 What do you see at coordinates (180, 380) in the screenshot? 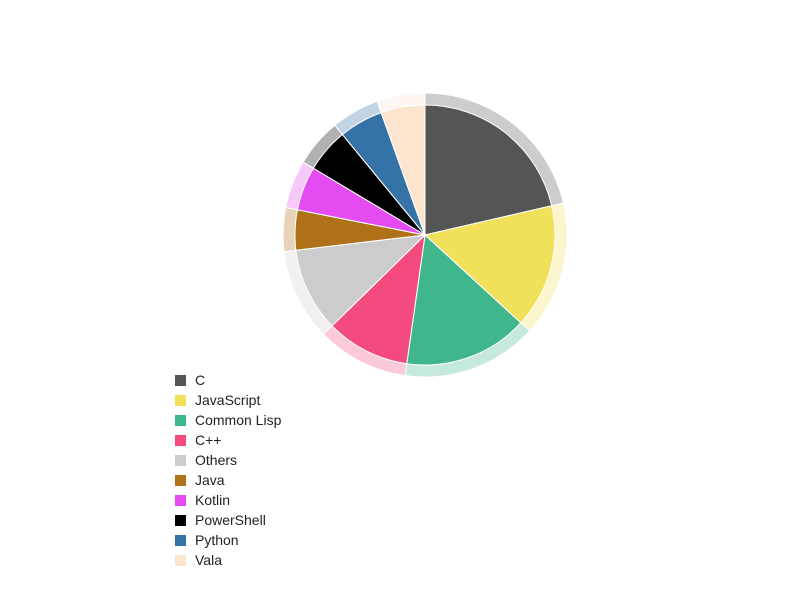
I see `legend-swatch-c` at bounding box center [180, 380].